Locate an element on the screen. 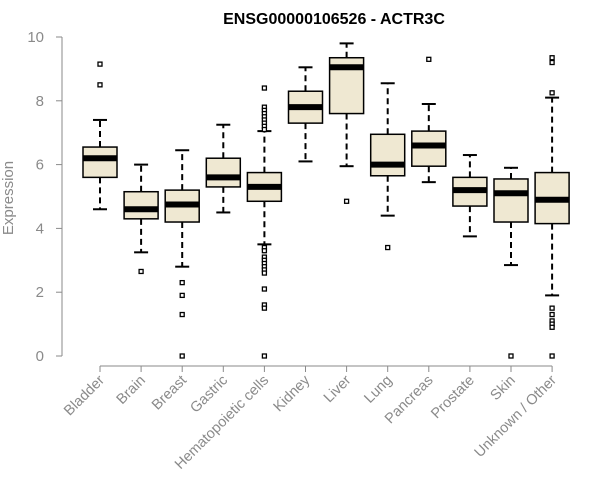 The width and height of the screenshot is (600, 500). box-brain is located at coordinates (141, 219).